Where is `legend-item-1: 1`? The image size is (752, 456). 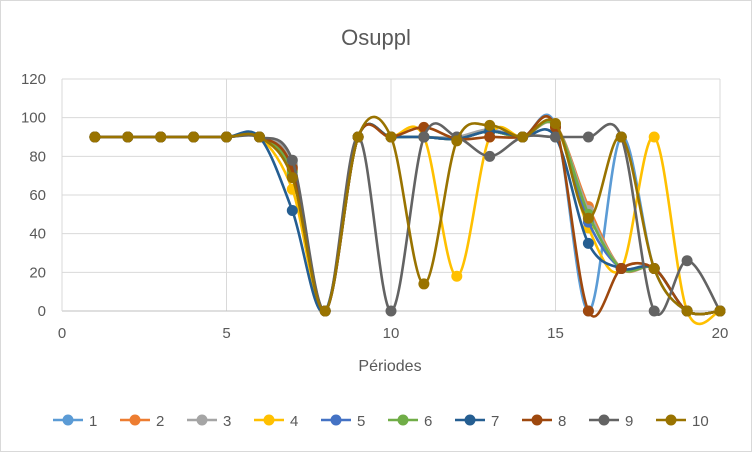
legend-item-1: 1 is located at coordinates (75, 421).